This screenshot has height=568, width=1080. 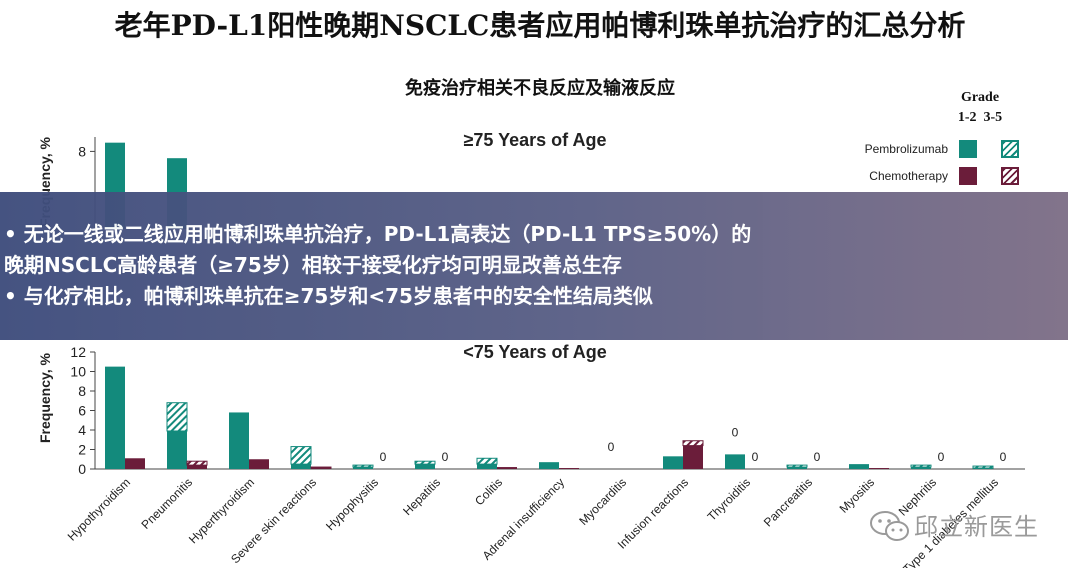 What do you see at coordinates (951, 178) in the screenshot?
I see `legend-item-chemotherapy: Chemotherapy` at bounding box center [951, 178].